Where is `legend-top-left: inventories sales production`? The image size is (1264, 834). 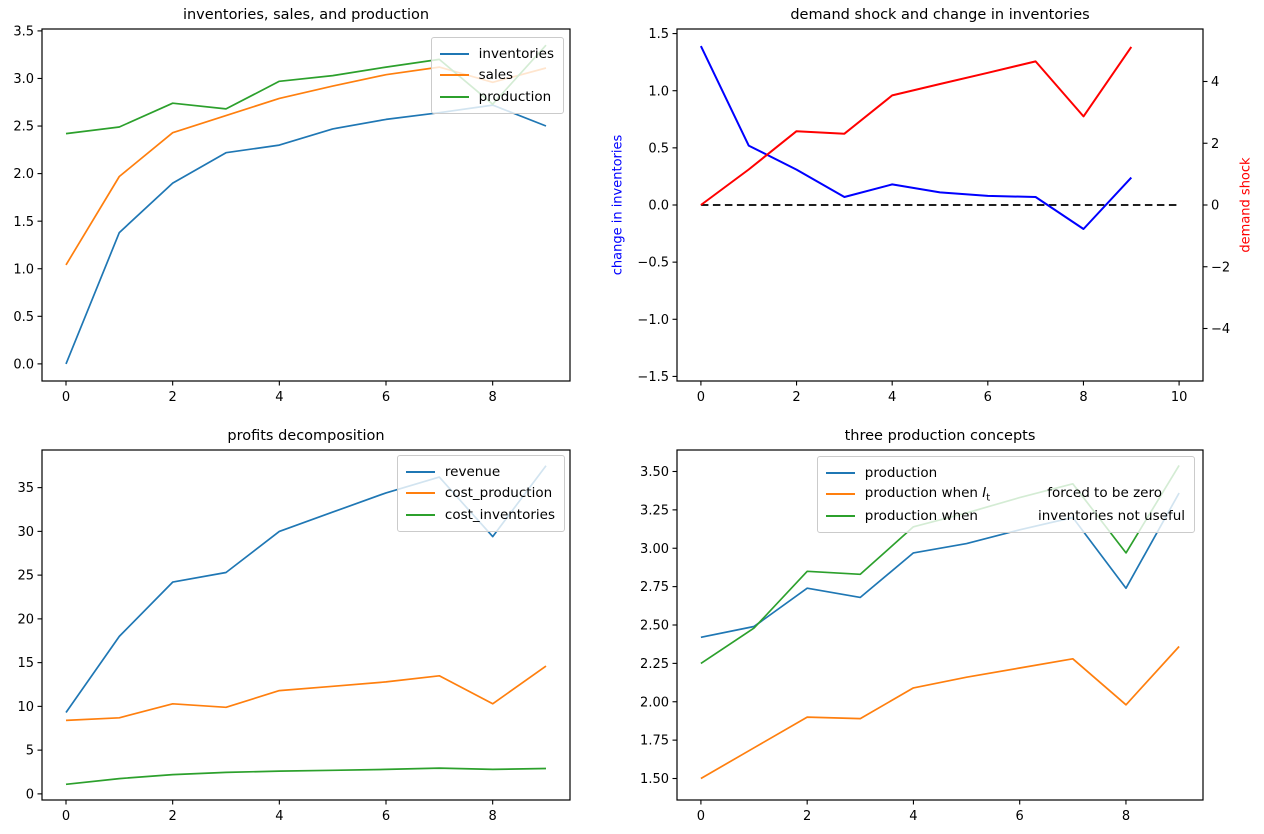
legend-top-left: inventories sales production is located at coordinates (497, 75).